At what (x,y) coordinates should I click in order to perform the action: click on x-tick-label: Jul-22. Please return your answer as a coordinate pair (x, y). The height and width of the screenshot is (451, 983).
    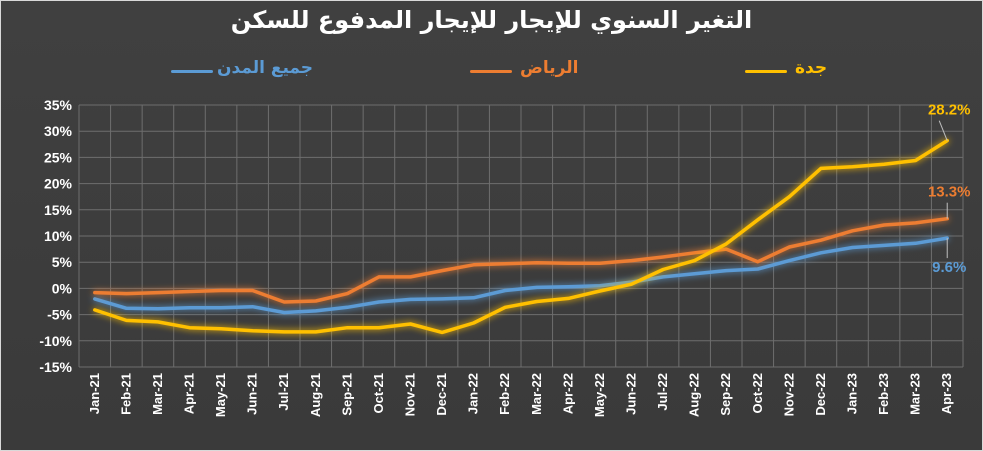
    Looking at the image, I should click on (662, 392).